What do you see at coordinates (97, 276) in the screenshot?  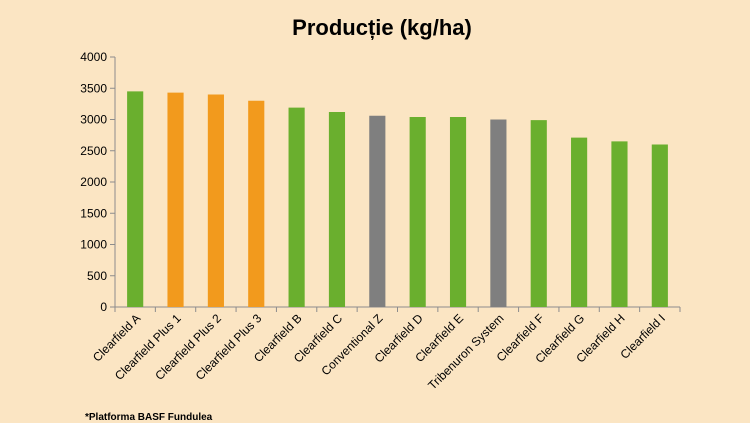 I see `y-tick-label: 500` at bounding box center [97, 276].